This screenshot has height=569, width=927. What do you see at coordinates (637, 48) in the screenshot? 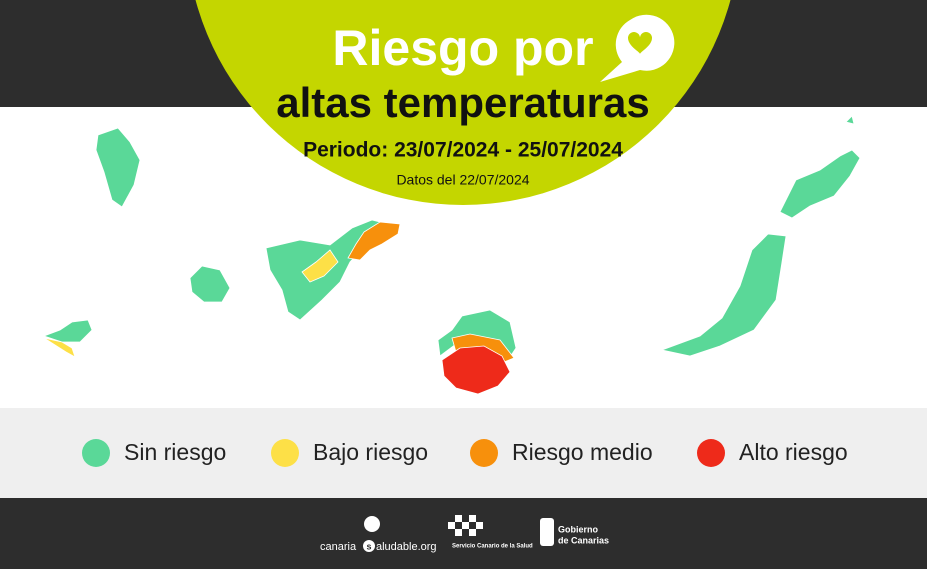
I see `speech-icon` at bounding box center [637, 48].